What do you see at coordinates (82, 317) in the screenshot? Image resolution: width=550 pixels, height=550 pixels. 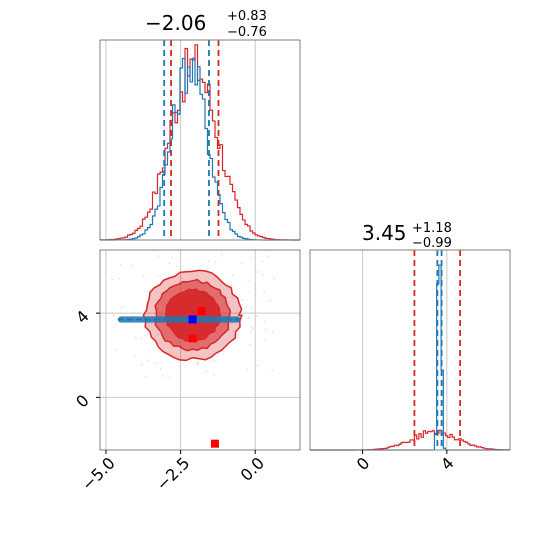 I see `y-tick-label: 4` at bounding box center [82, 317].